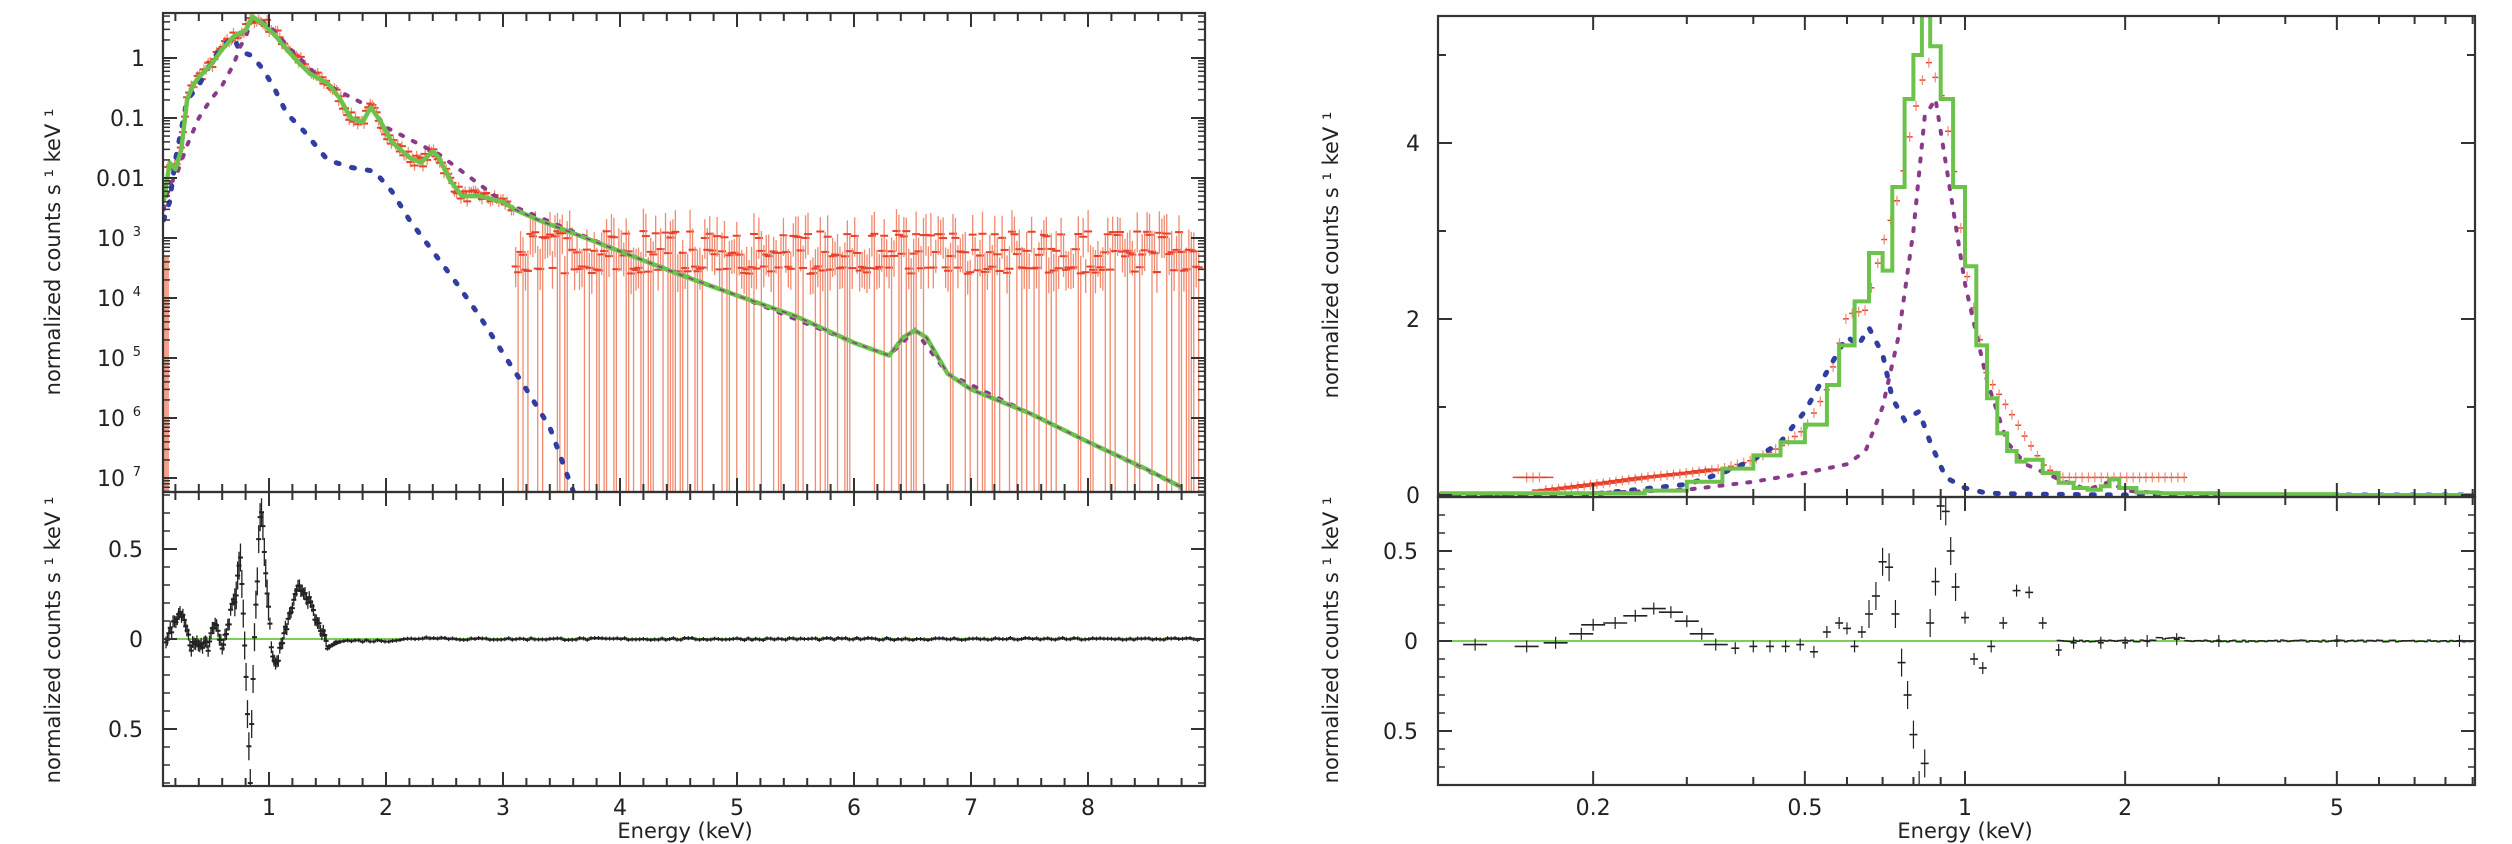  What do you see at coordinates (1413, 496) in the screenshot?
I see `y-tick-label: 0` at bounding box center [1413, 496].